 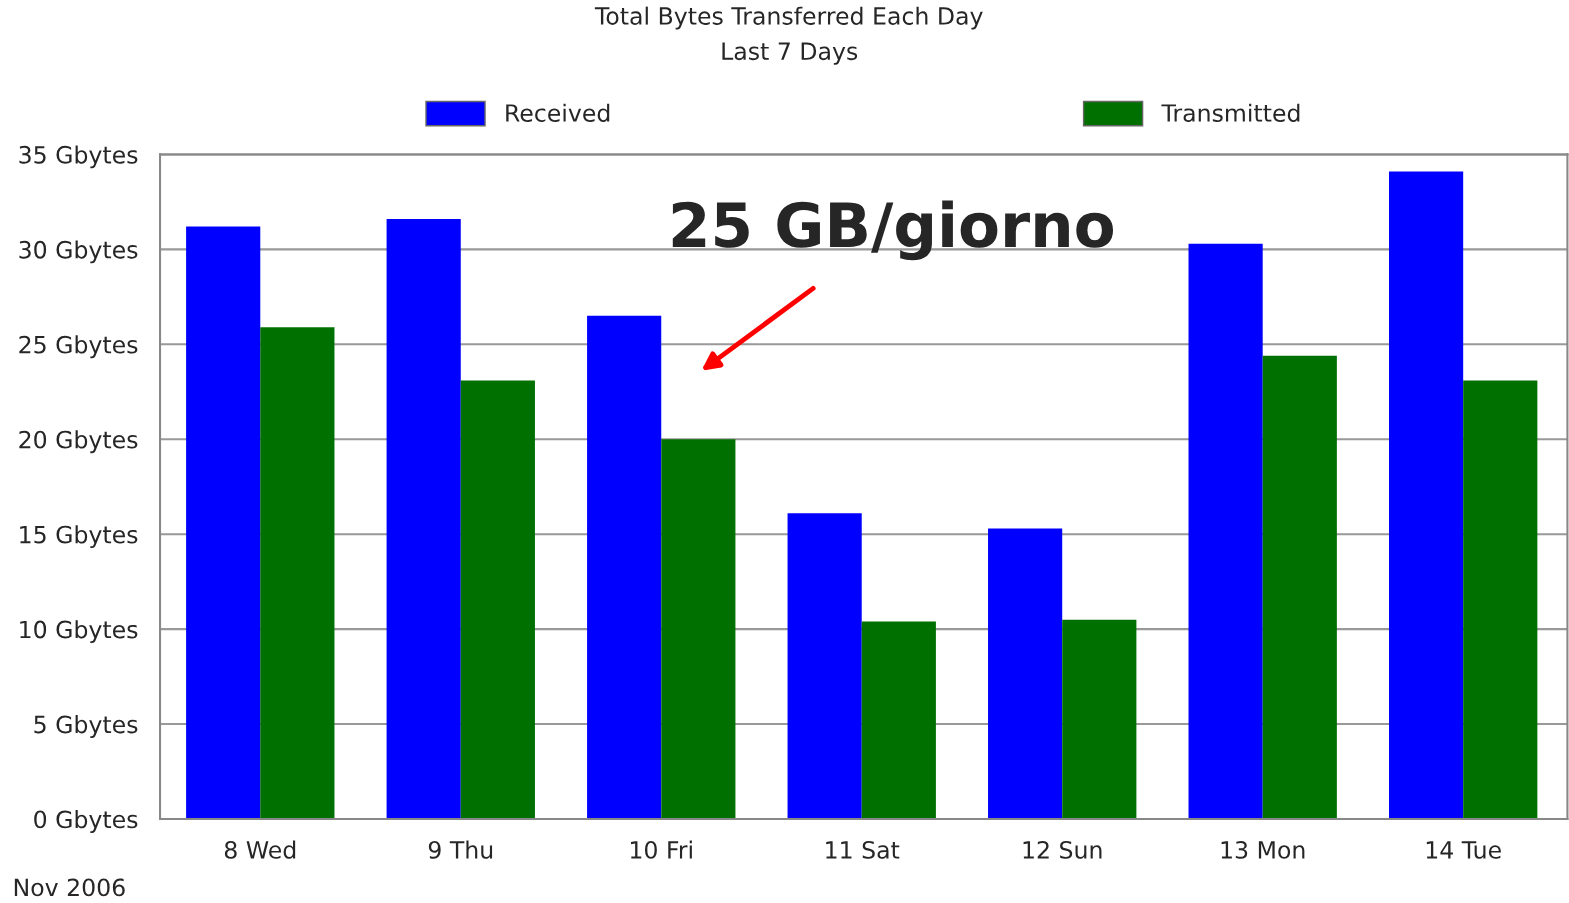 I want to click on y-tick-label: 5 Gbytes, so click(x=86, y=726).